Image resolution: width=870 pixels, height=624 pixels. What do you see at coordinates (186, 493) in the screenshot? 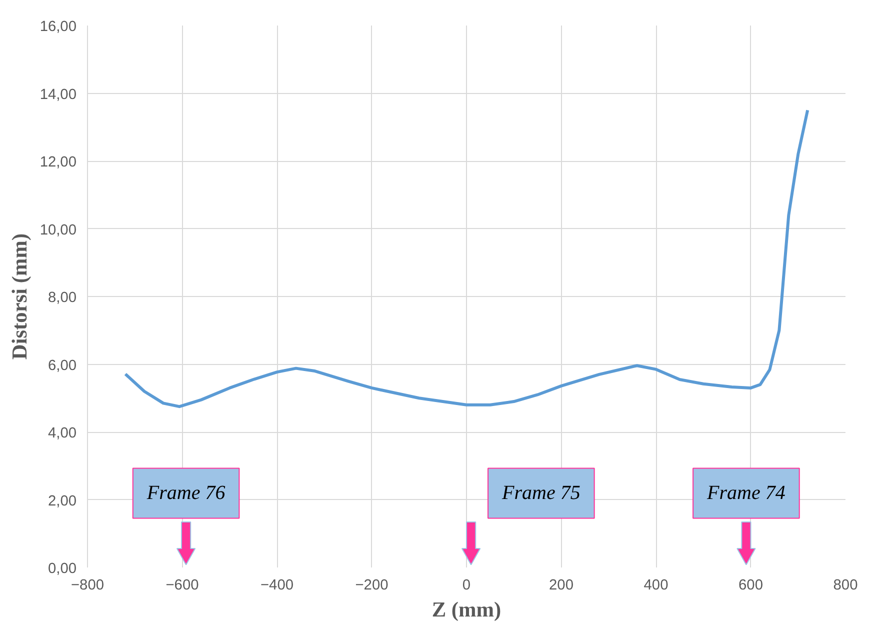
I see `annotation: Frame 76` at bounding box center [186, 493].